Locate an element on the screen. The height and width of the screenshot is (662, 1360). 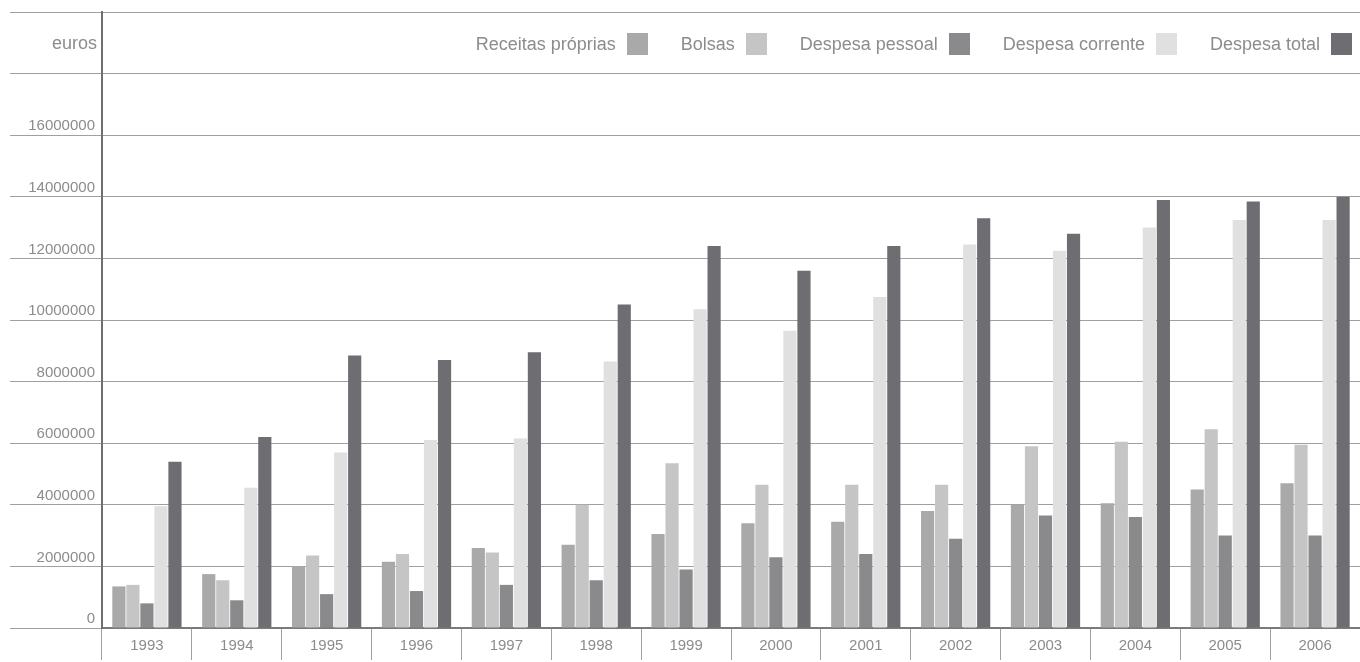
x-tick-label: 2000 is located at coordinates (776, 645).